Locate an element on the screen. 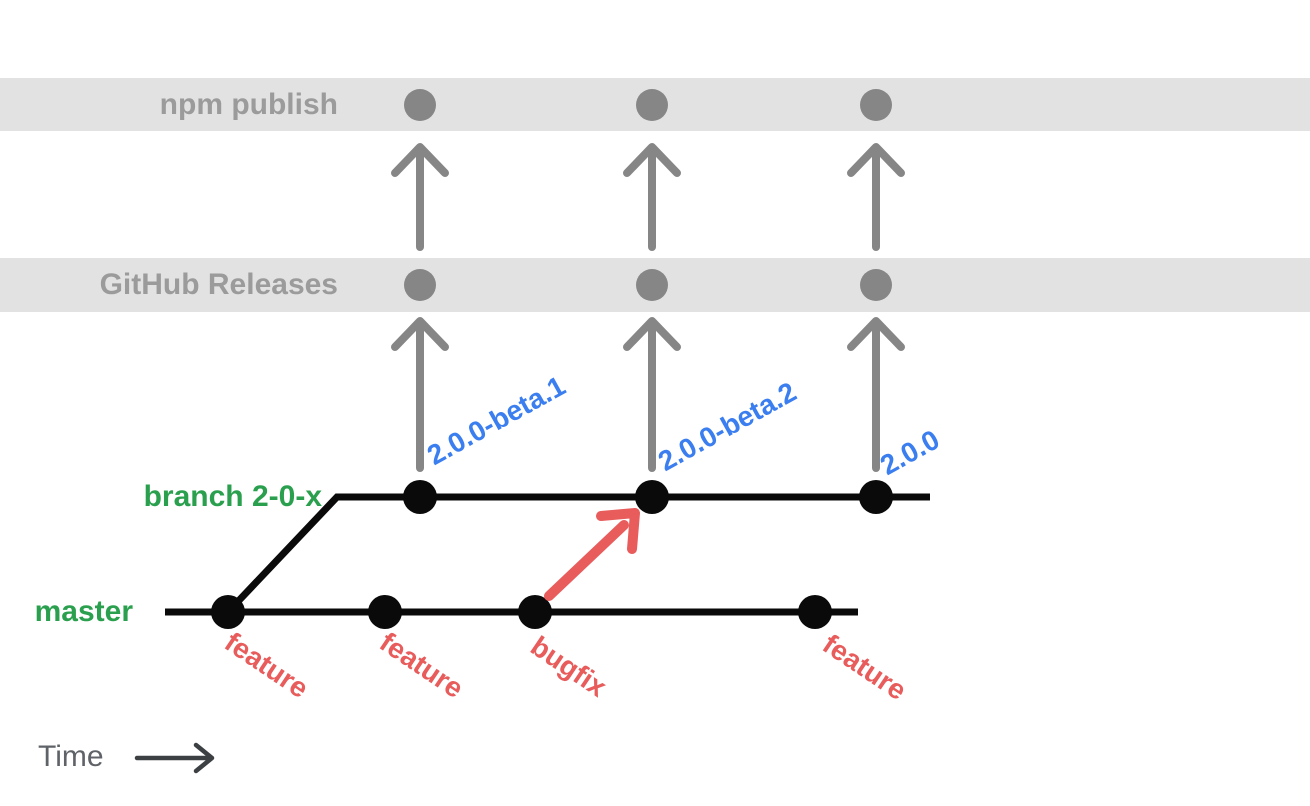  commit-dots is located at coordinates (552, 554).